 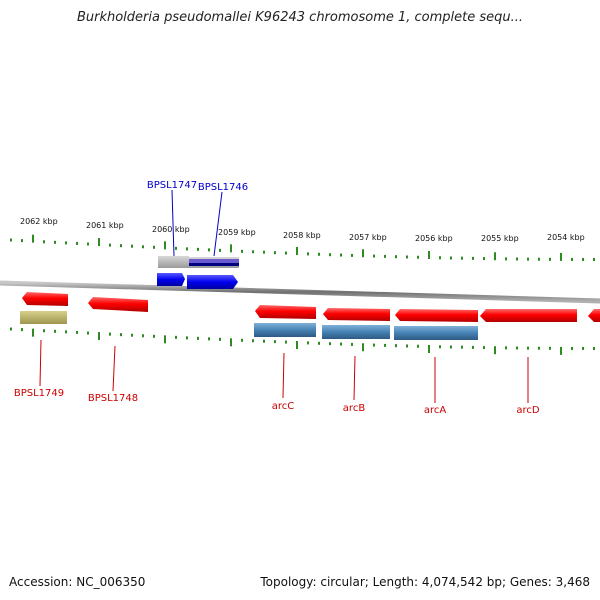 What do you see at coordinates (302, 235) in the screenshot?
I see `scale-label: 2058 kbp` at bounding box center [302, 235].